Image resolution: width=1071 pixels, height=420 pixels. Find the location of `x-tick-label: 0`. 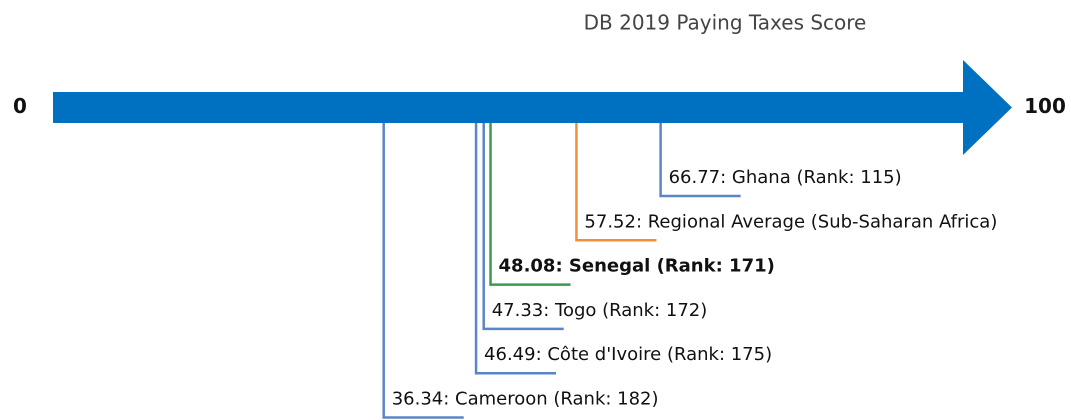

x-tick-label: 0 is located at coordinates (20, 106).